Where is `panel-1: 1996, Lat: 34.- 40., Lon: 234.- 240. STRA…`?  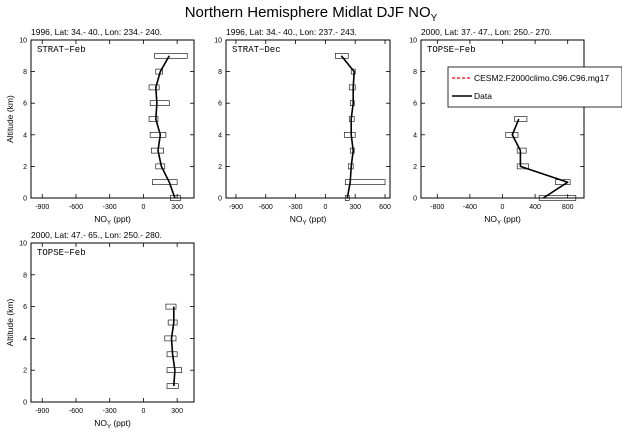
panel-1: 1996, Lat: 34.- 40., Lon: 234.- 240. STRA… is located at coordinates (100, 127).